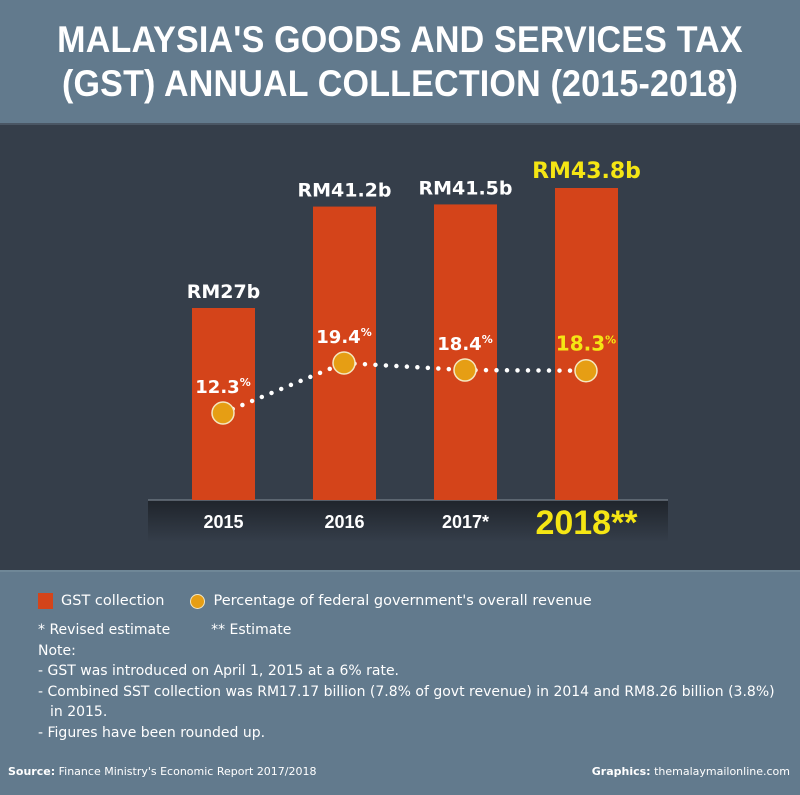 The height and width of the screenshot is (795, 800). Describe the element at coordinates (45, 601) in the screenshot. I see `legend-bar-swatch` at that location.